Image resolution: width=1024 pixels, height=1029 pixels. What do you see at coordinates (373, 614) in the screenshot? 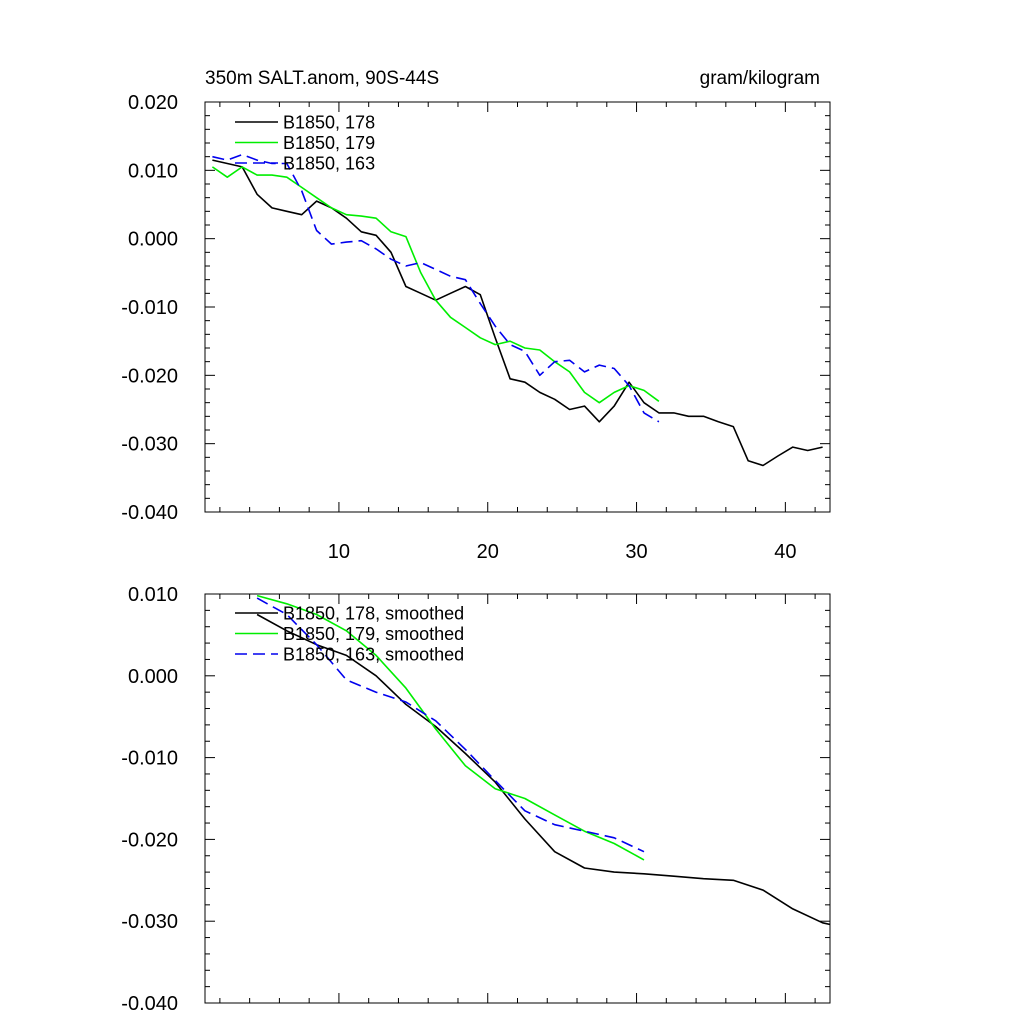
I see `legend-label: B1850, 178, smoothed` at bounding box center [373, 614].